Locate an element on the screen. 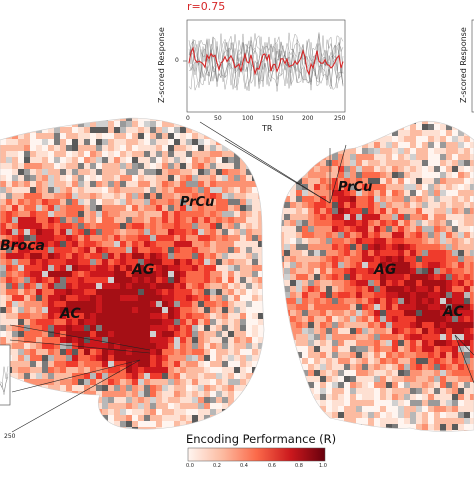  mean-response-trace is located at coordinates (266, 61).